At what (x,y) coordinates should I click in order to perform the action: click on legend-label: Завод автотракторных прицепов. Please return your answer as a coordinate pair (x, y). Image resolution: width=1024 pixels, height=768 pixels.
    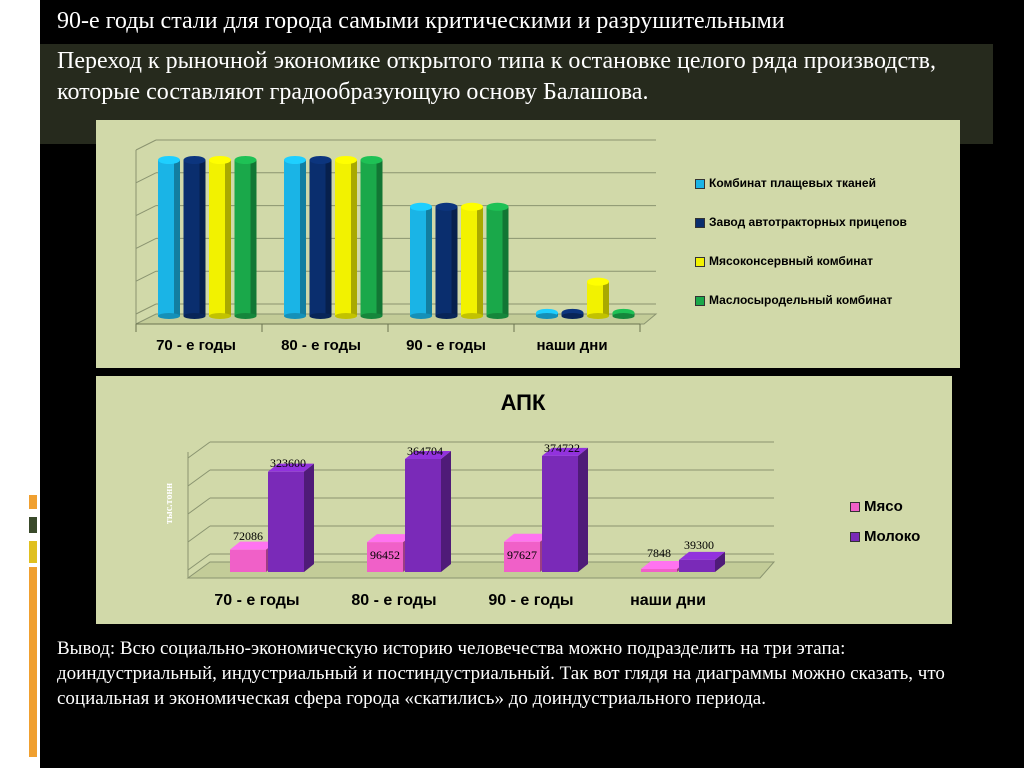
    Looking at the image, I should click on (808, 222).